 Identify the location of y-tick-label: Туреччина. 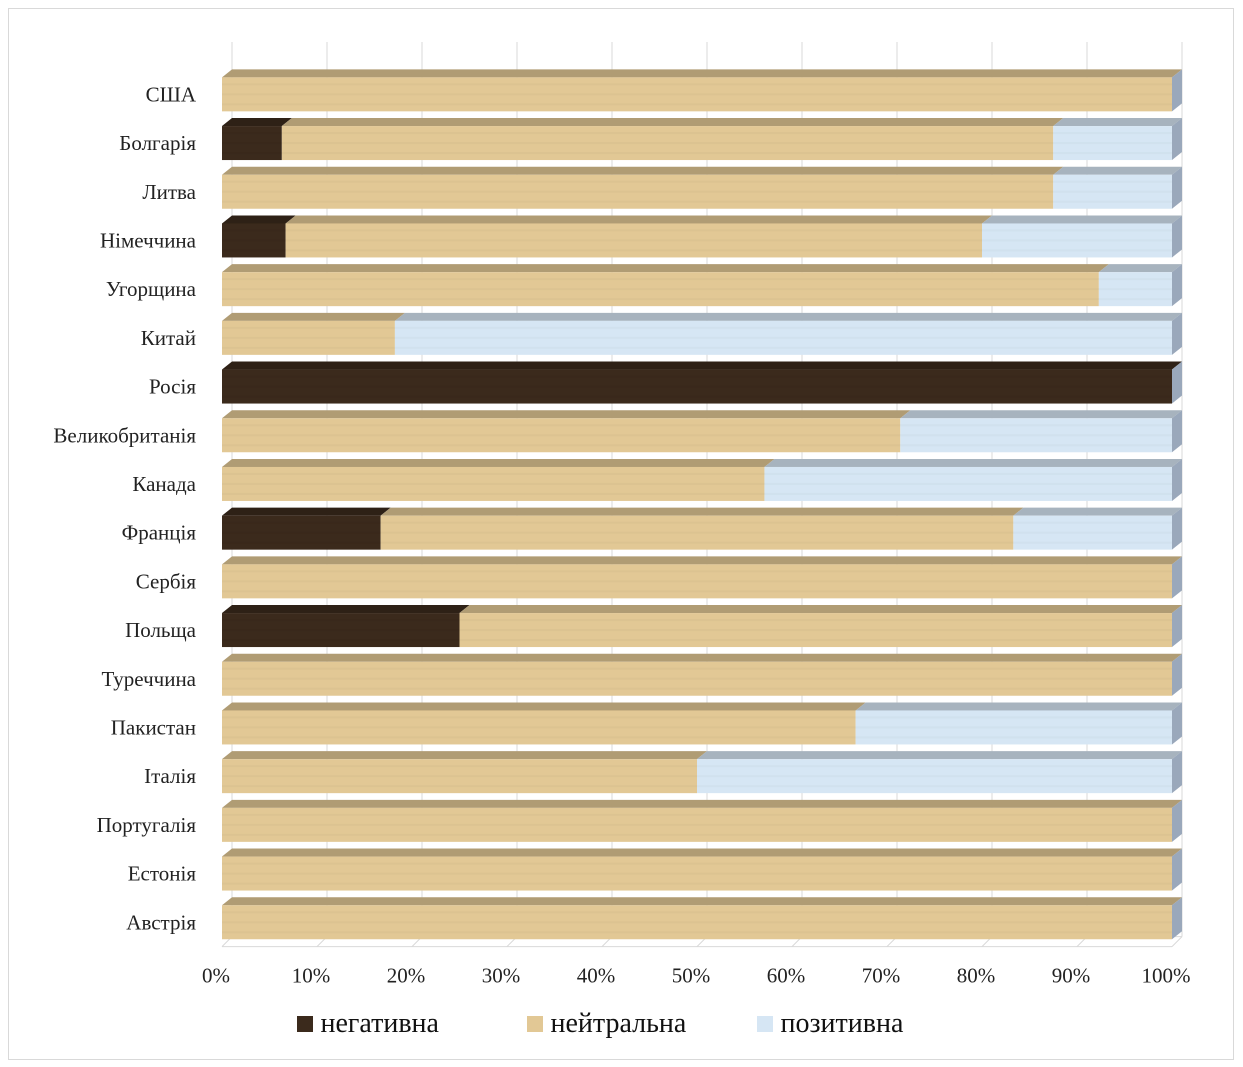
(149, 679).